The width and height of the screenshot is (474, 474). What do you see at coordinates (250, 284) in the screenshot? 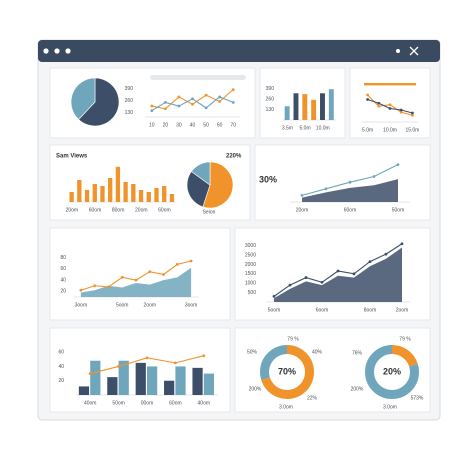
I see `y-tick-label: 1000` at bounding box center [250, 284].